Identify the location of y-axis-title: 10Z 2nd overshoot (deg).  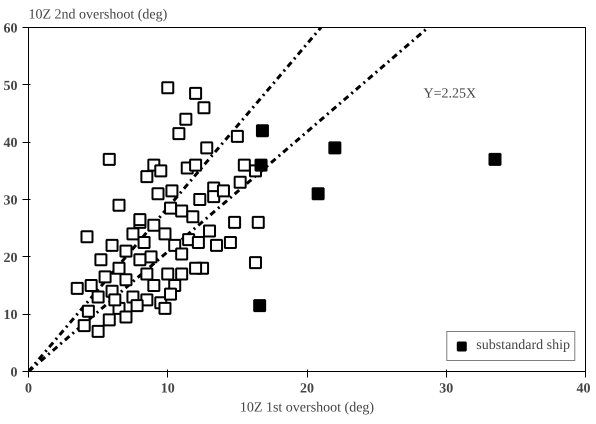
(98, 15).